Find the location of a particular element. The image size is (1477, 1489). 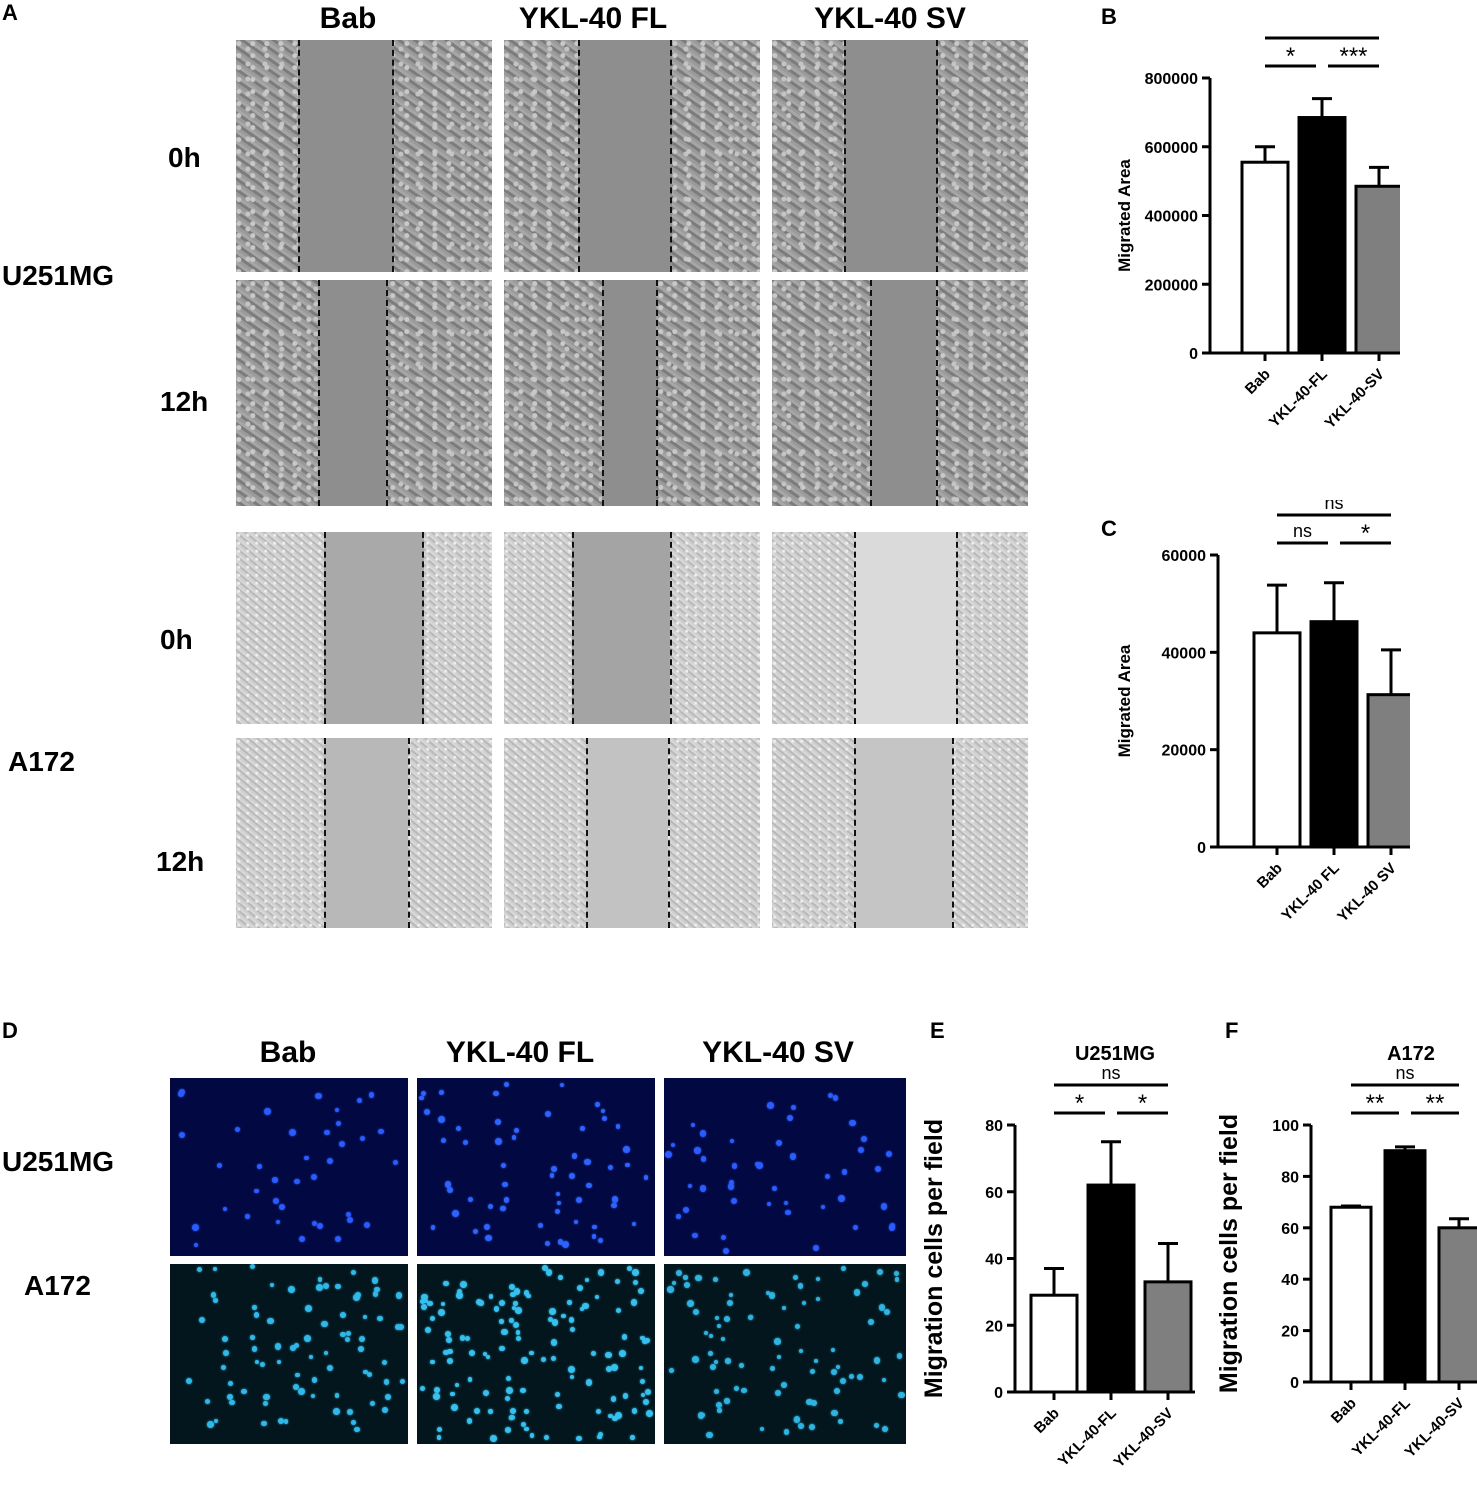

x-tick-label: YKL-40-FL is located at coordinates (1087, 1437).